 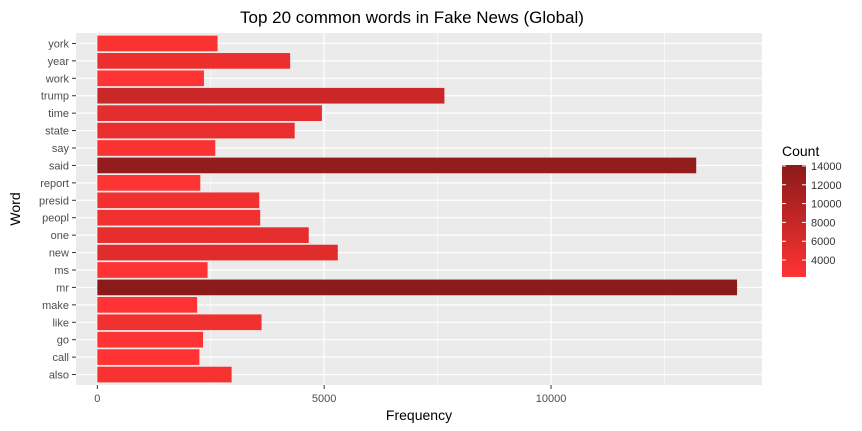 What do you see at coordinates (179, 322) in the screenshot?
I see `bar-like` at bounding box center [179, 322].